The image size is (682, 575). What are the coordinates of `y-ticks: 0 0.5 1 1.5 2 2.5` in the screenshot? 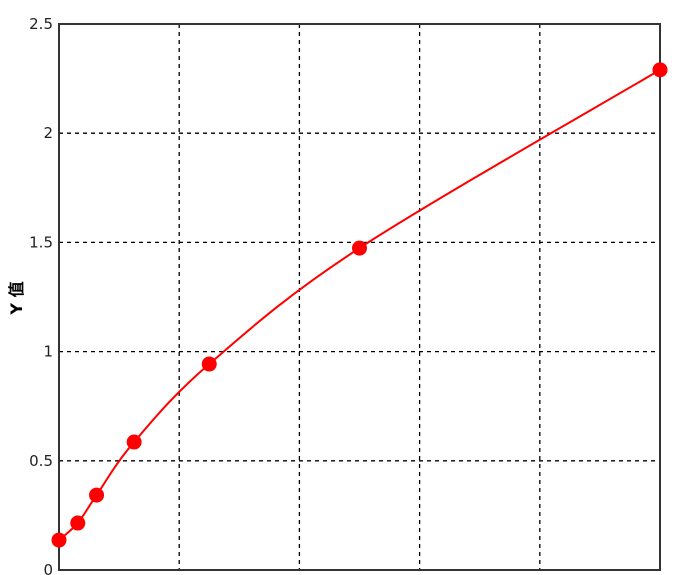 It's located at (41, 295).